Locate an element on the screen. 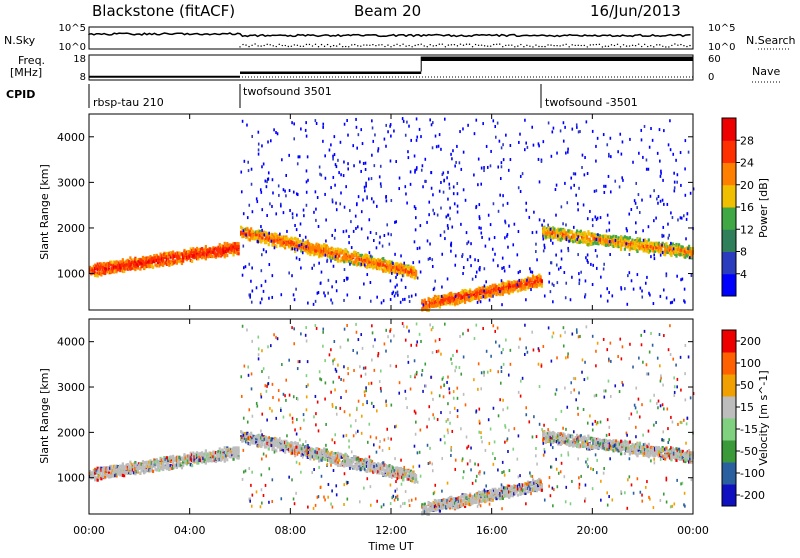 The height and width of the screenshot is (558, 800). power-colorbar-tick-label-2: 12 is located at coordinates (747, 229).